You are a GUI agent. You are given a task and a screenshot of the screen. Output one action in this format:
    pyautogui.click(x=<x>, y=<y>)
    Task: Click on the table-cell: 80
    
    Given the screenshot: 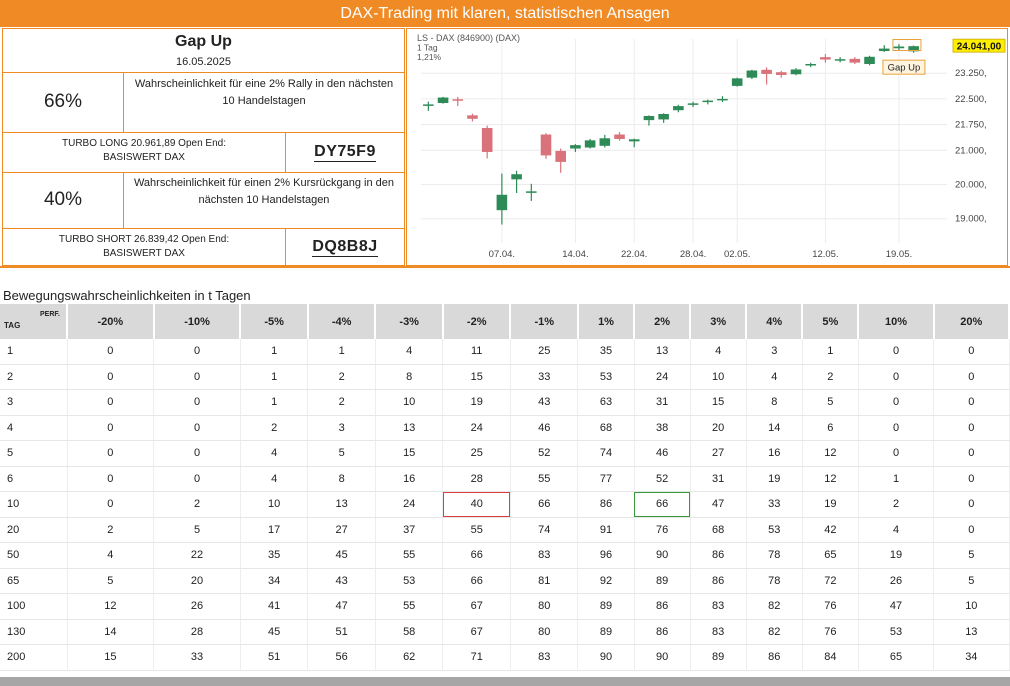 What is the action you would take?
    pyautogui.click(x=544, y=632)
    